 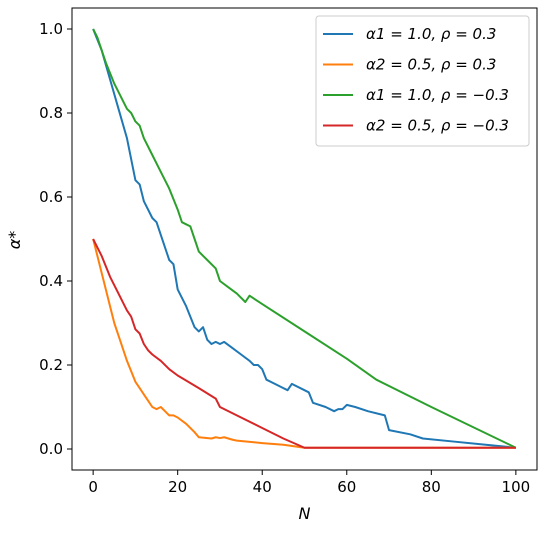 I want to click on y-tick-label: 1.0, so click(x=51, y=29).